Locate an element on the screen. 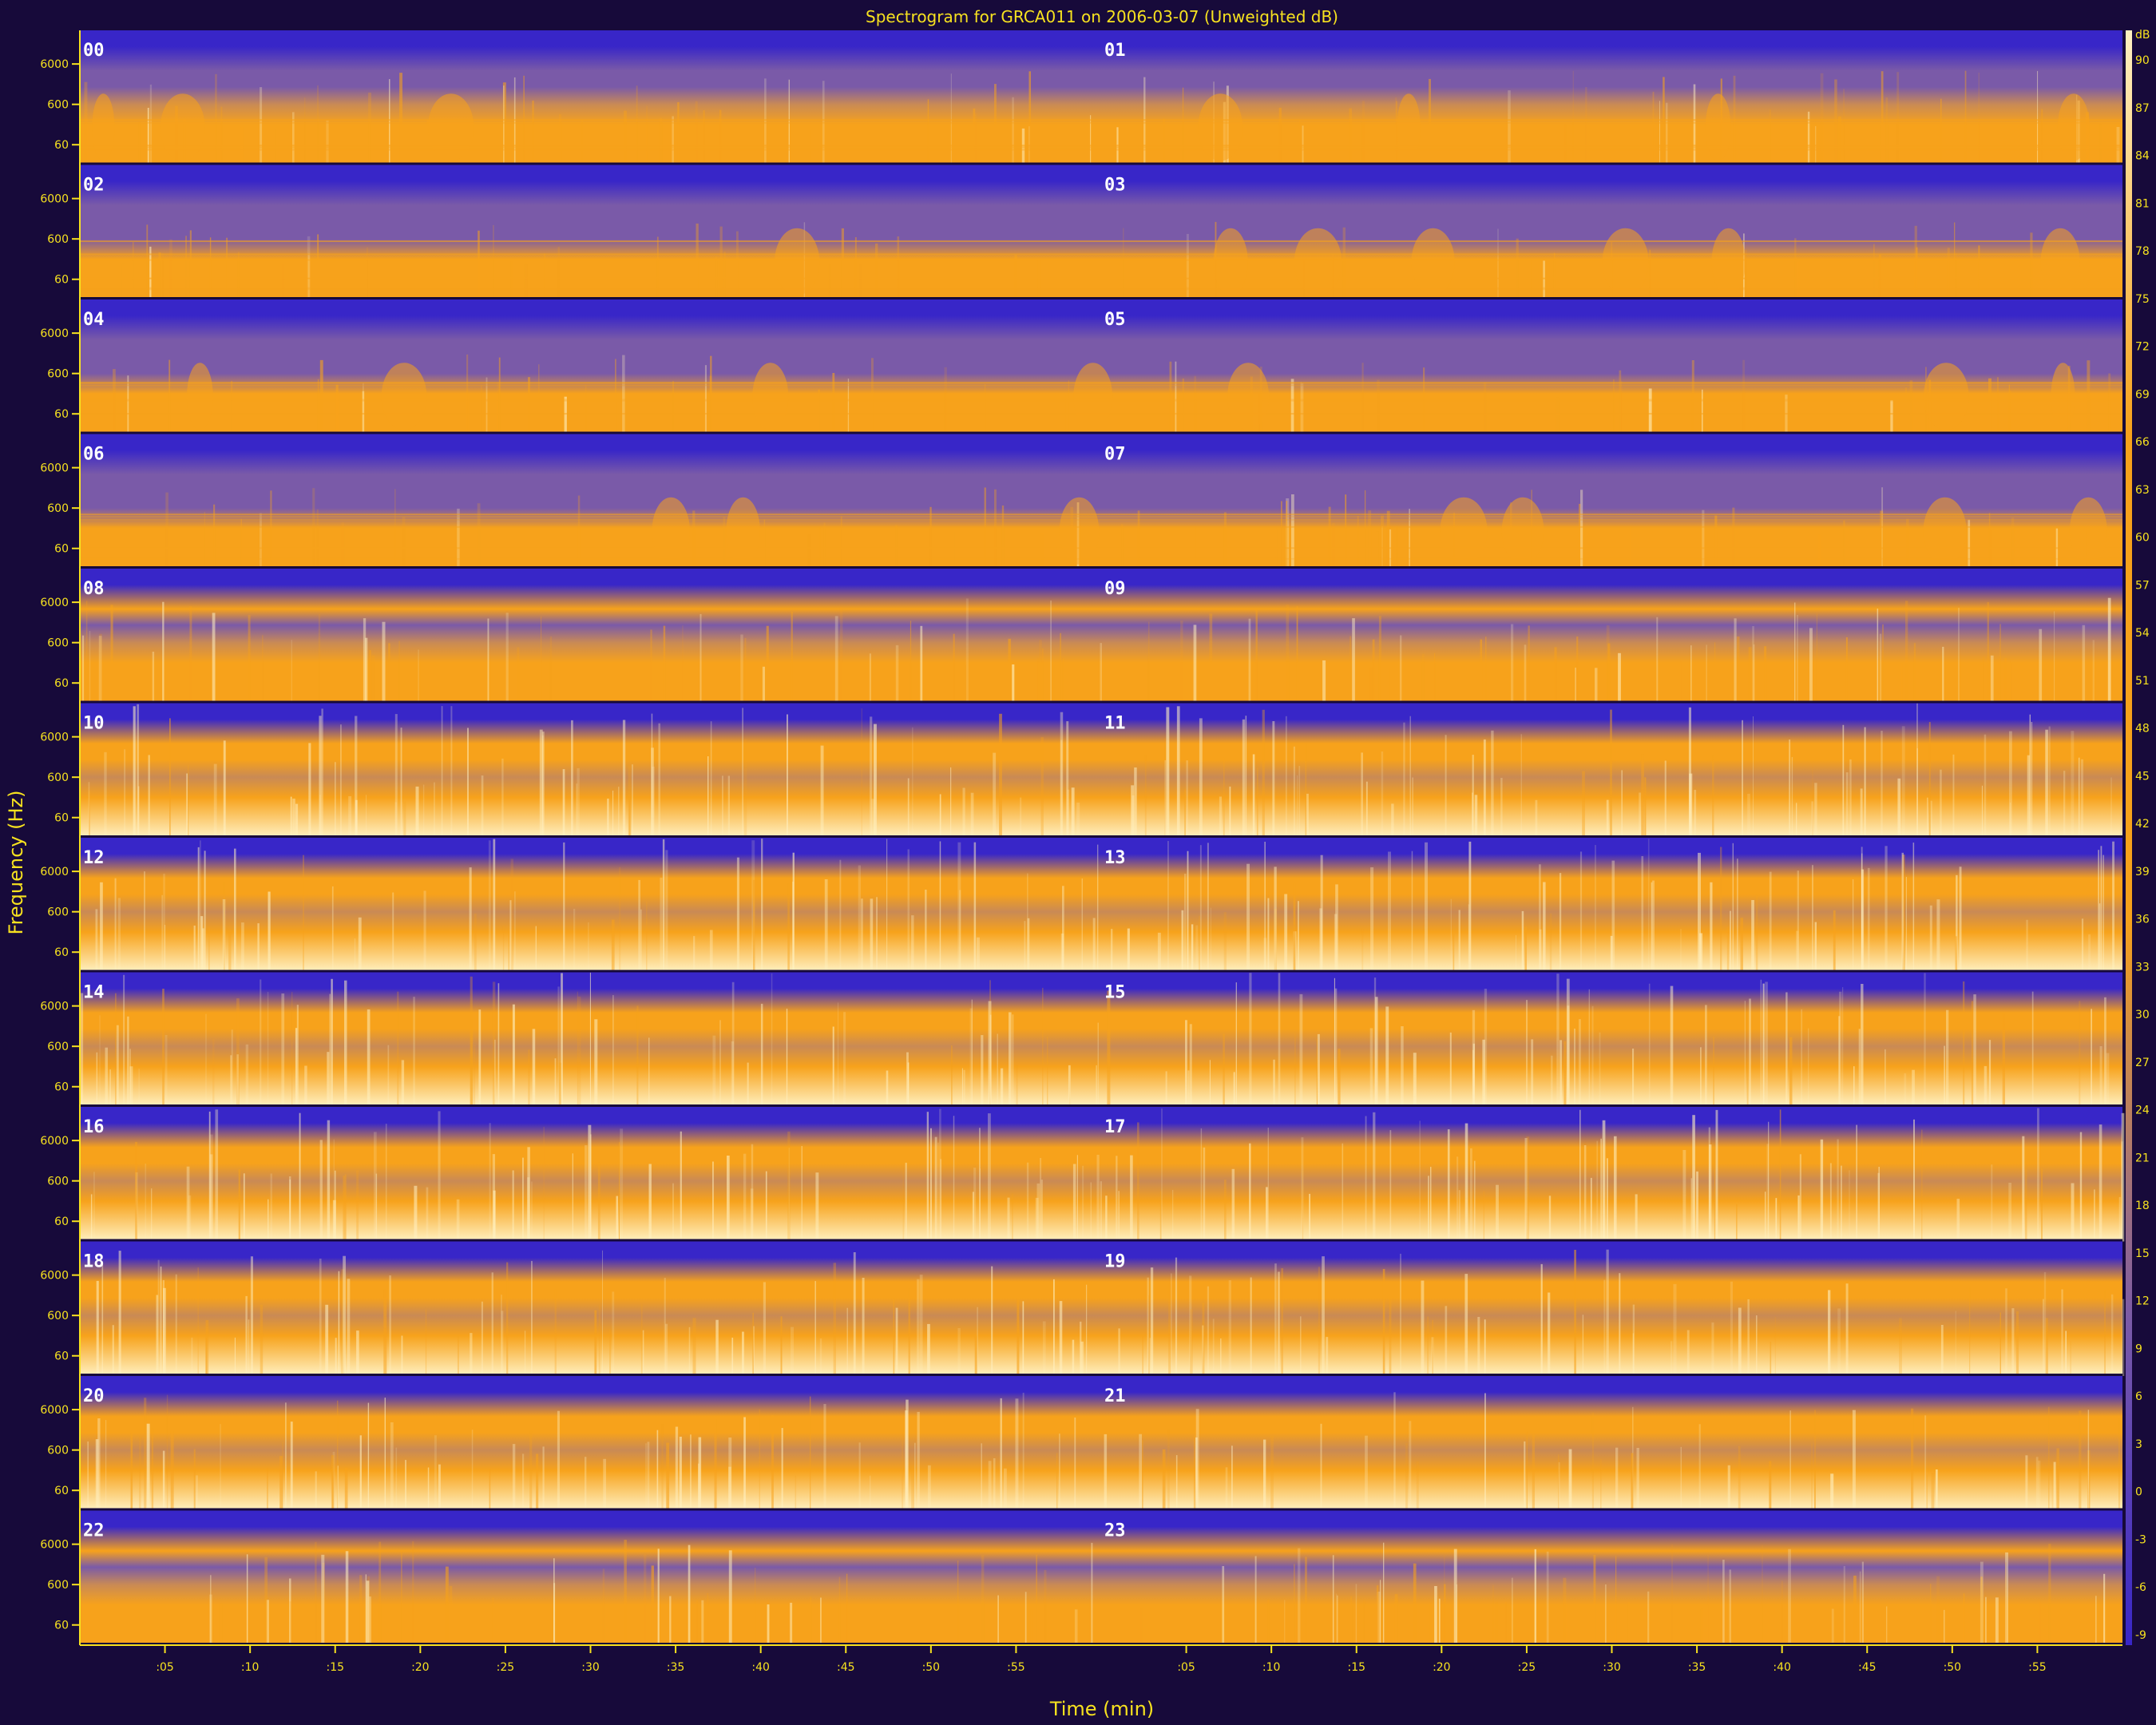  colorbar-tick-label: 78 is located at coordinates (2142, 252).